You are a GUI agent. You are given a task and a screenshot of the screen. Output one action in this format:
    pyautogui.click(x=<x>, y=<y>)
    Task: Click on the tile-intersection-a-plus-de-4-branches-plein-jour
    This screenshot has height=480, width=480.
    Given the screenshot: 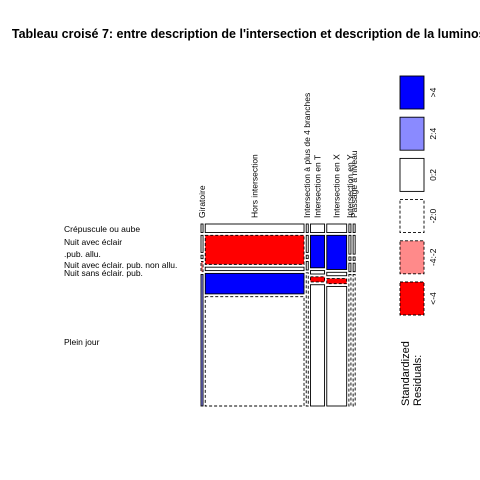 What is the action you would take?
    pyautogui.click(x=307, y=339)
    